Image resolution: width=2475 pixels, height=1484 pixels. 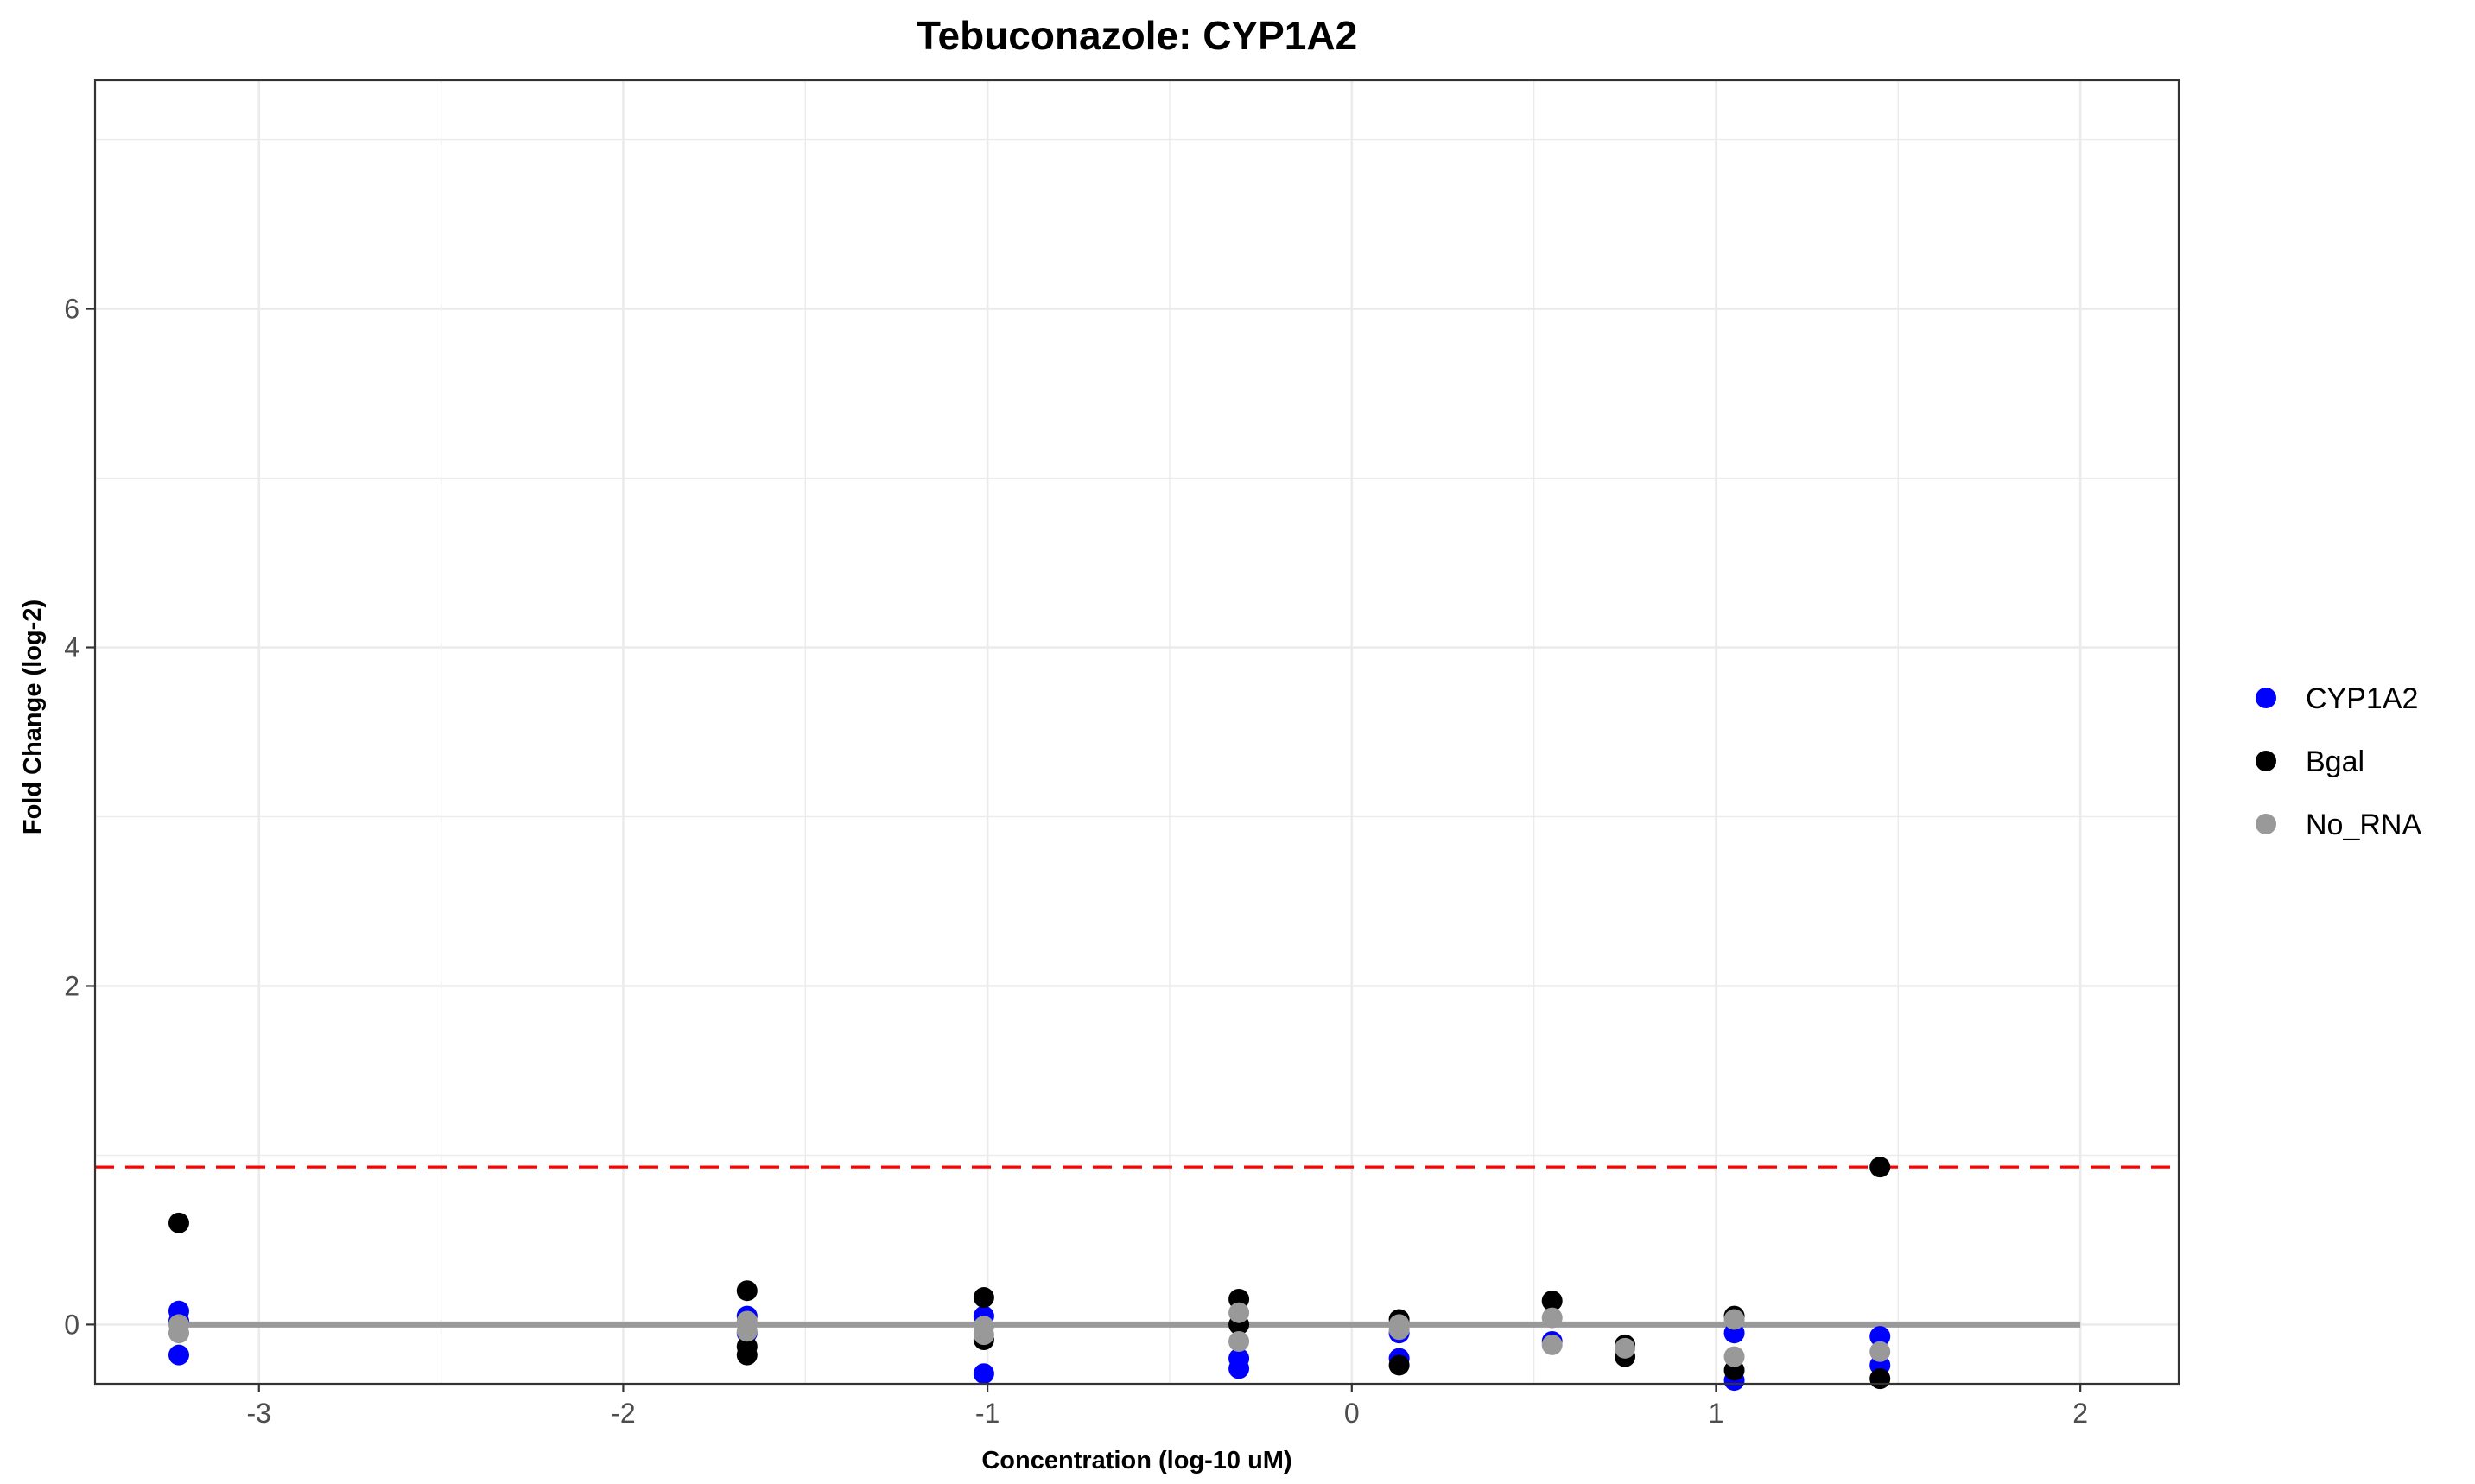 I want to click on y-axis-ticks: 0 2 4 6, so click(x=79, y=817).